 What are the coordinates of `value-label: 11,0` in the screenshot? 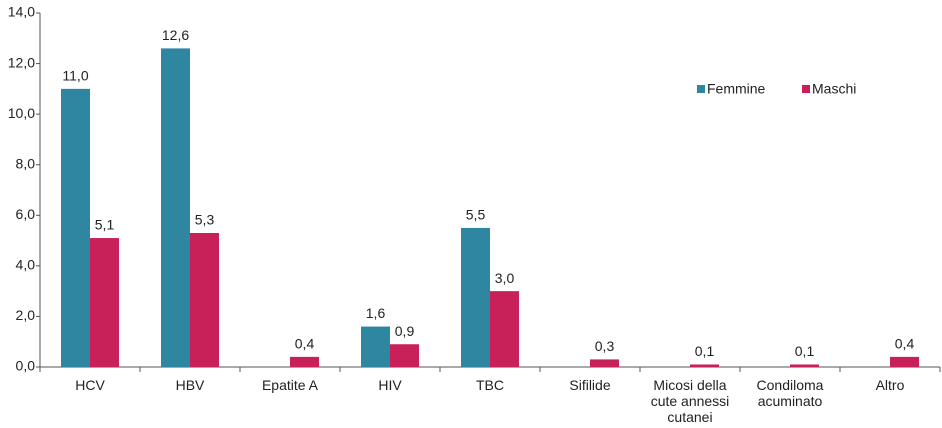 It's located at (75, 76).